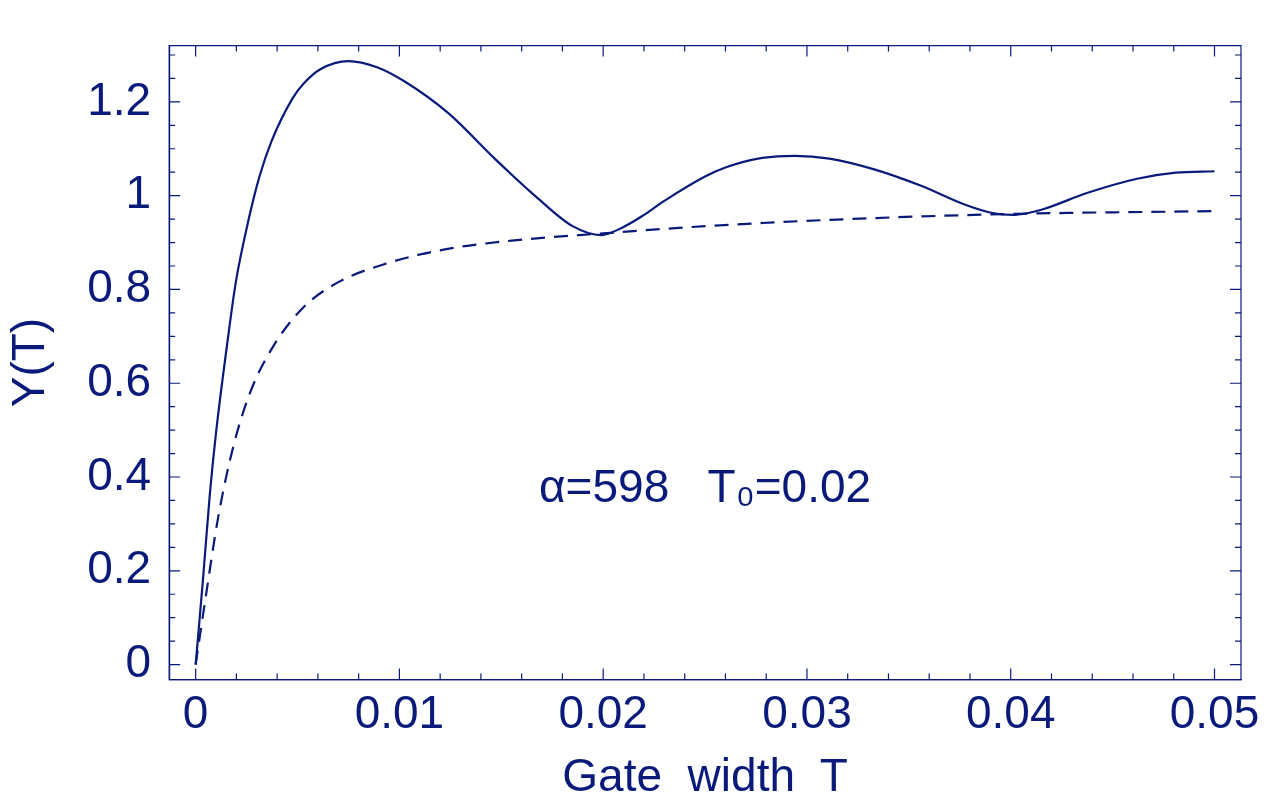 This screenshot has height=806, width=1281. What do you see at coordinates (119, 473) in the screenshot?
I see `y-tick-label: 0.4` at bounding box center [119, 473].